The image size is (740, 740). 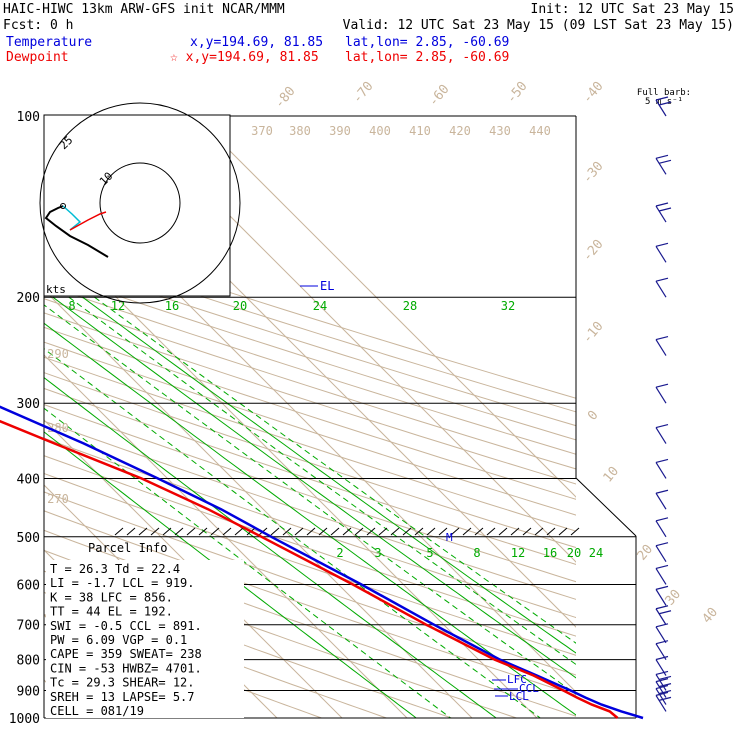 I want to click on mixing-ratio-label: 16, so click(x=550, y=553).